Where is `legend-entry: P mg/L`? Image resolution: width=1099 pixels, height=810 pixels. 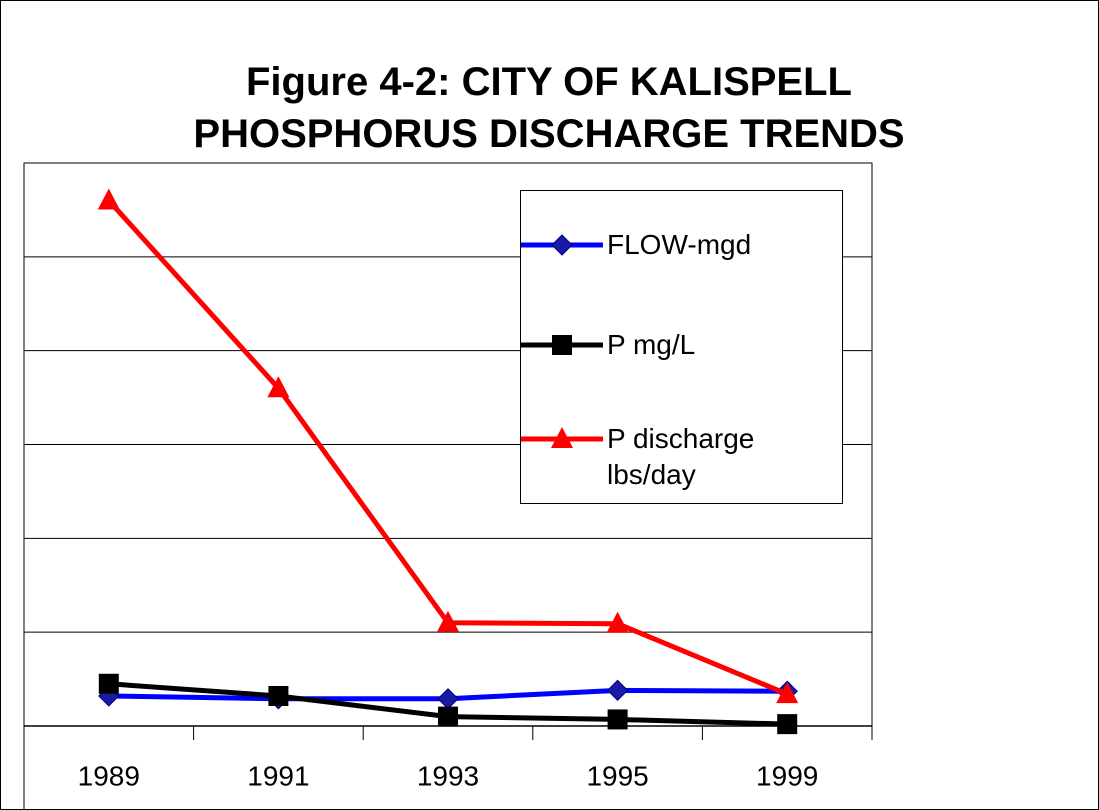
legend-entry: P mg/L is located at coordinates (681, 357).